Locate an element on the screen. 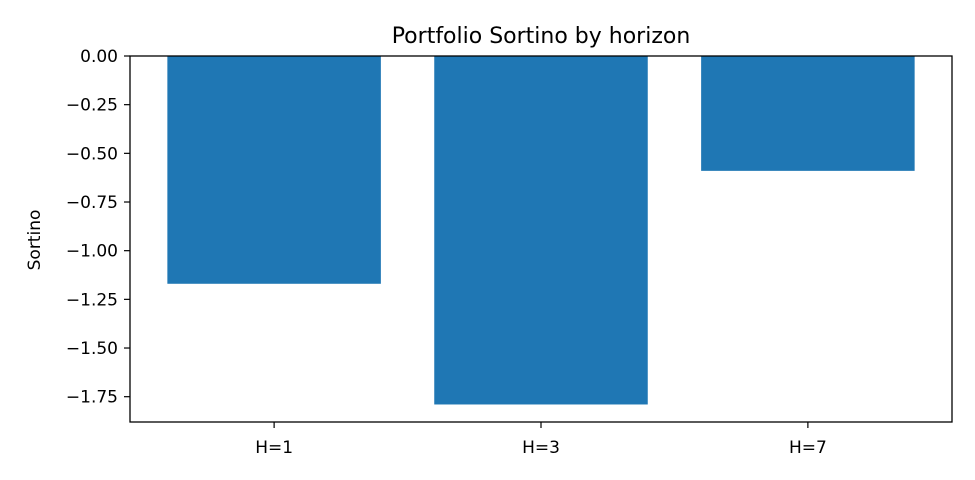 This screenshot has width=975, height=480. chart-title: Portfolio Sortino by horizon is located at coordinates (541, 36).